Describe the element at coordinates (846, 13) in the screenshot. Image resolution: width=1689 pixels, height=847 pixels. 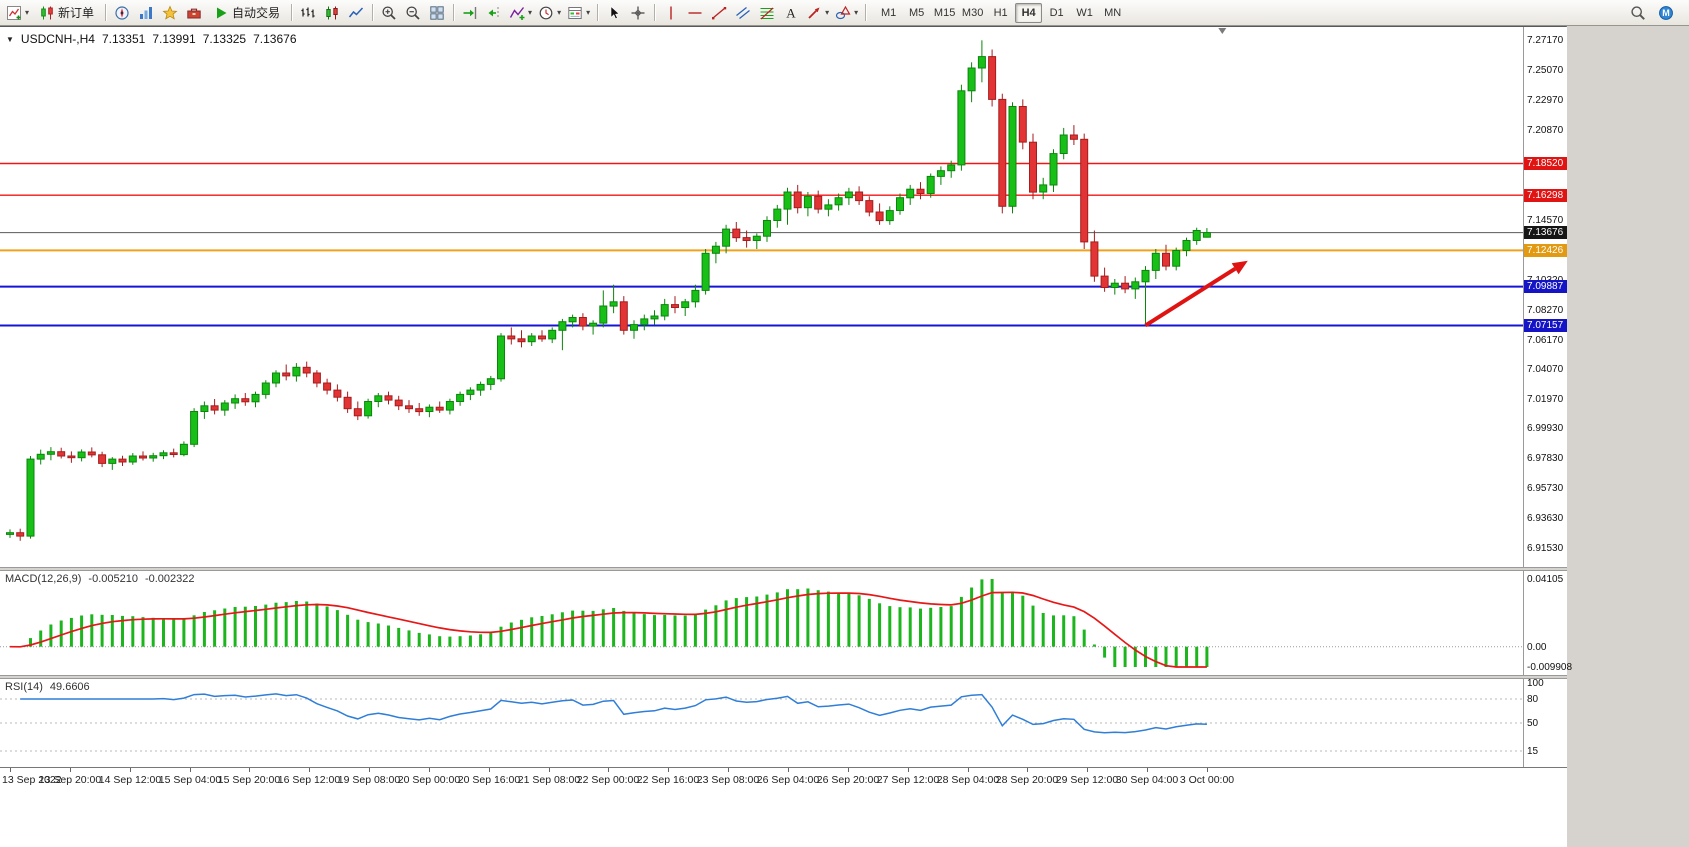
I see `shapes-button: ▾` at that location.